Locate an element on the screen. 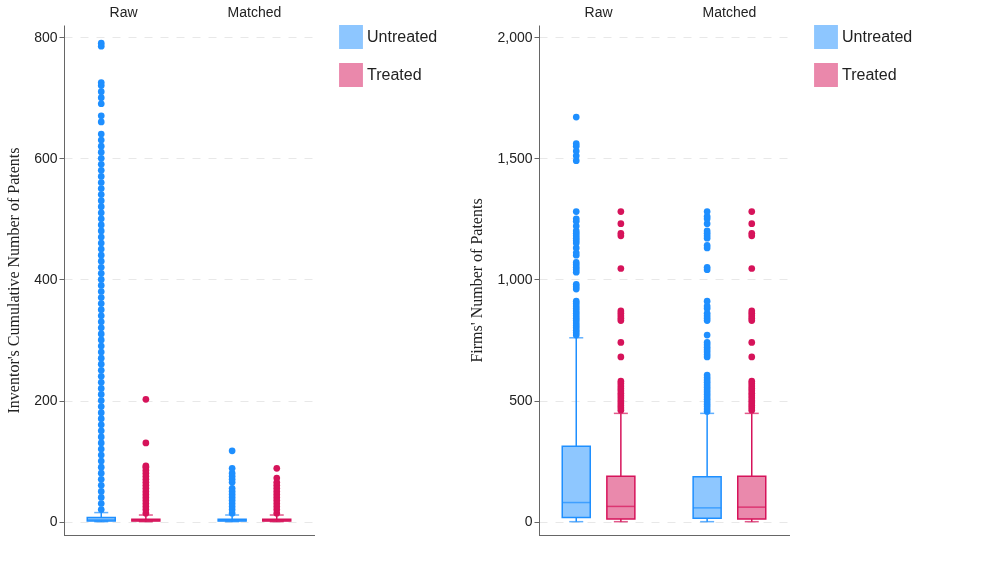  y-tick-label: 1,500 is located at coordinates (515, 157).